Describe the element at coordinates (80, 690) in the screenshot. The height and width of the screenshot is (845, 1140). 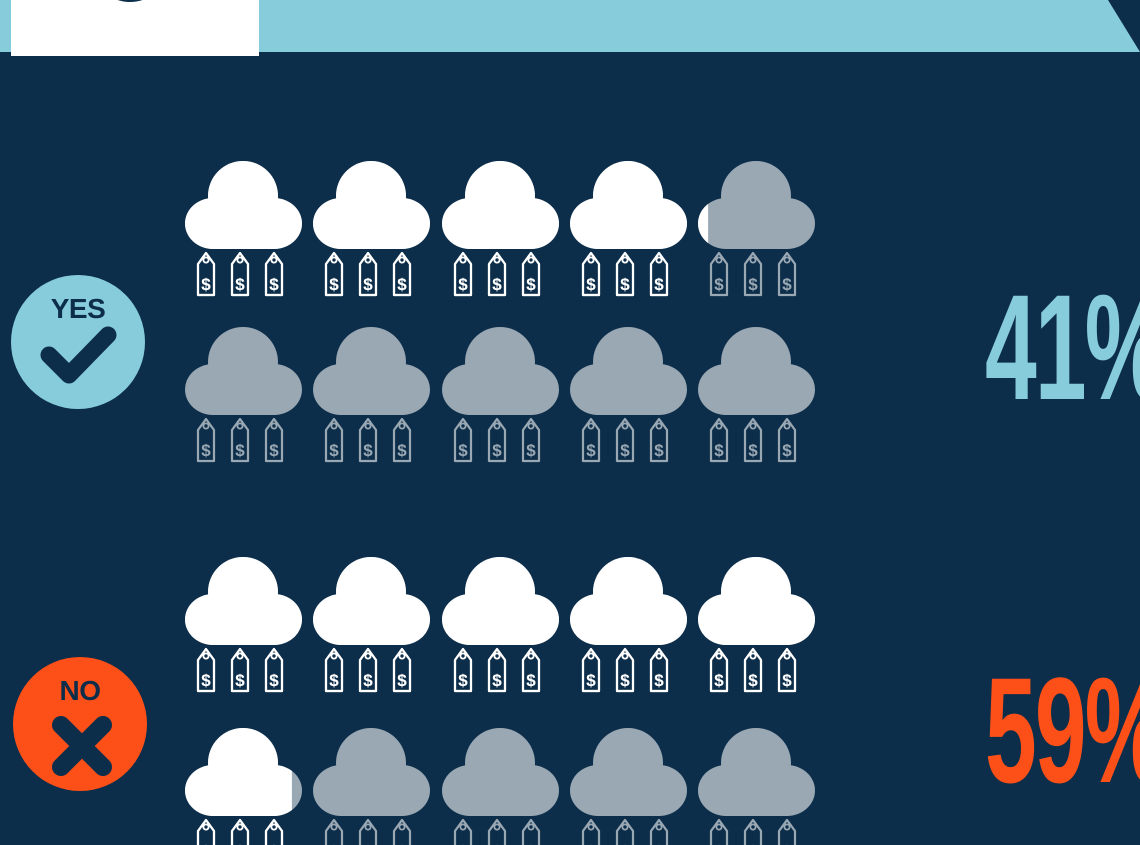
I see `no-label: NO` at that location.